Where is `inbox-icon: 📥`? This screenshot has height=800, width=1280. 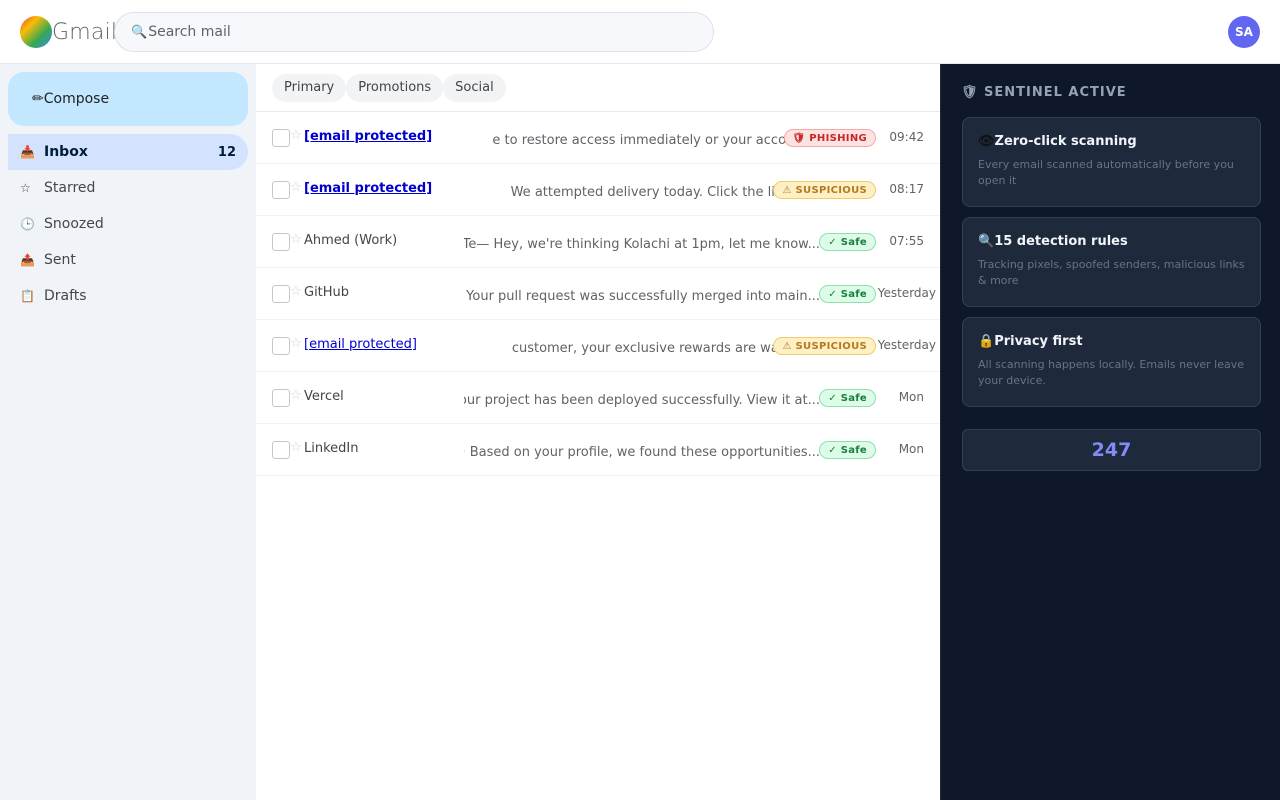 inbox-icon: 📥 is located at coordinates (27, 152).